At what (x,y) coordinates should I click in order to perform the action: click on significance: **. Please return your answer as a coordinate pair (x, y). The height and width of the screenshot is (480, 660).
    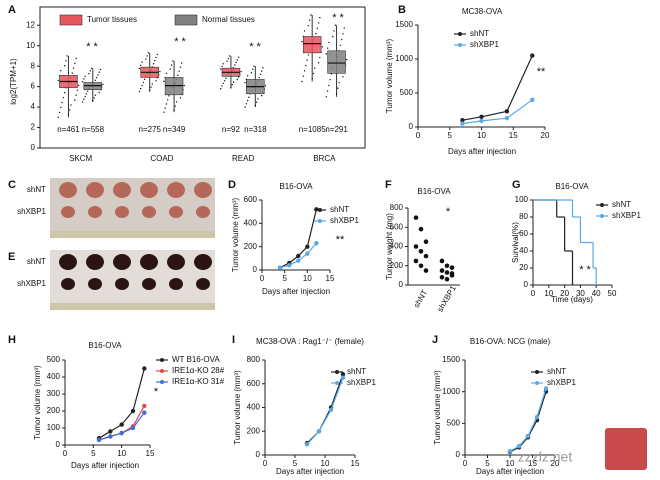
    Looking at the image, I should click on (340, 240).